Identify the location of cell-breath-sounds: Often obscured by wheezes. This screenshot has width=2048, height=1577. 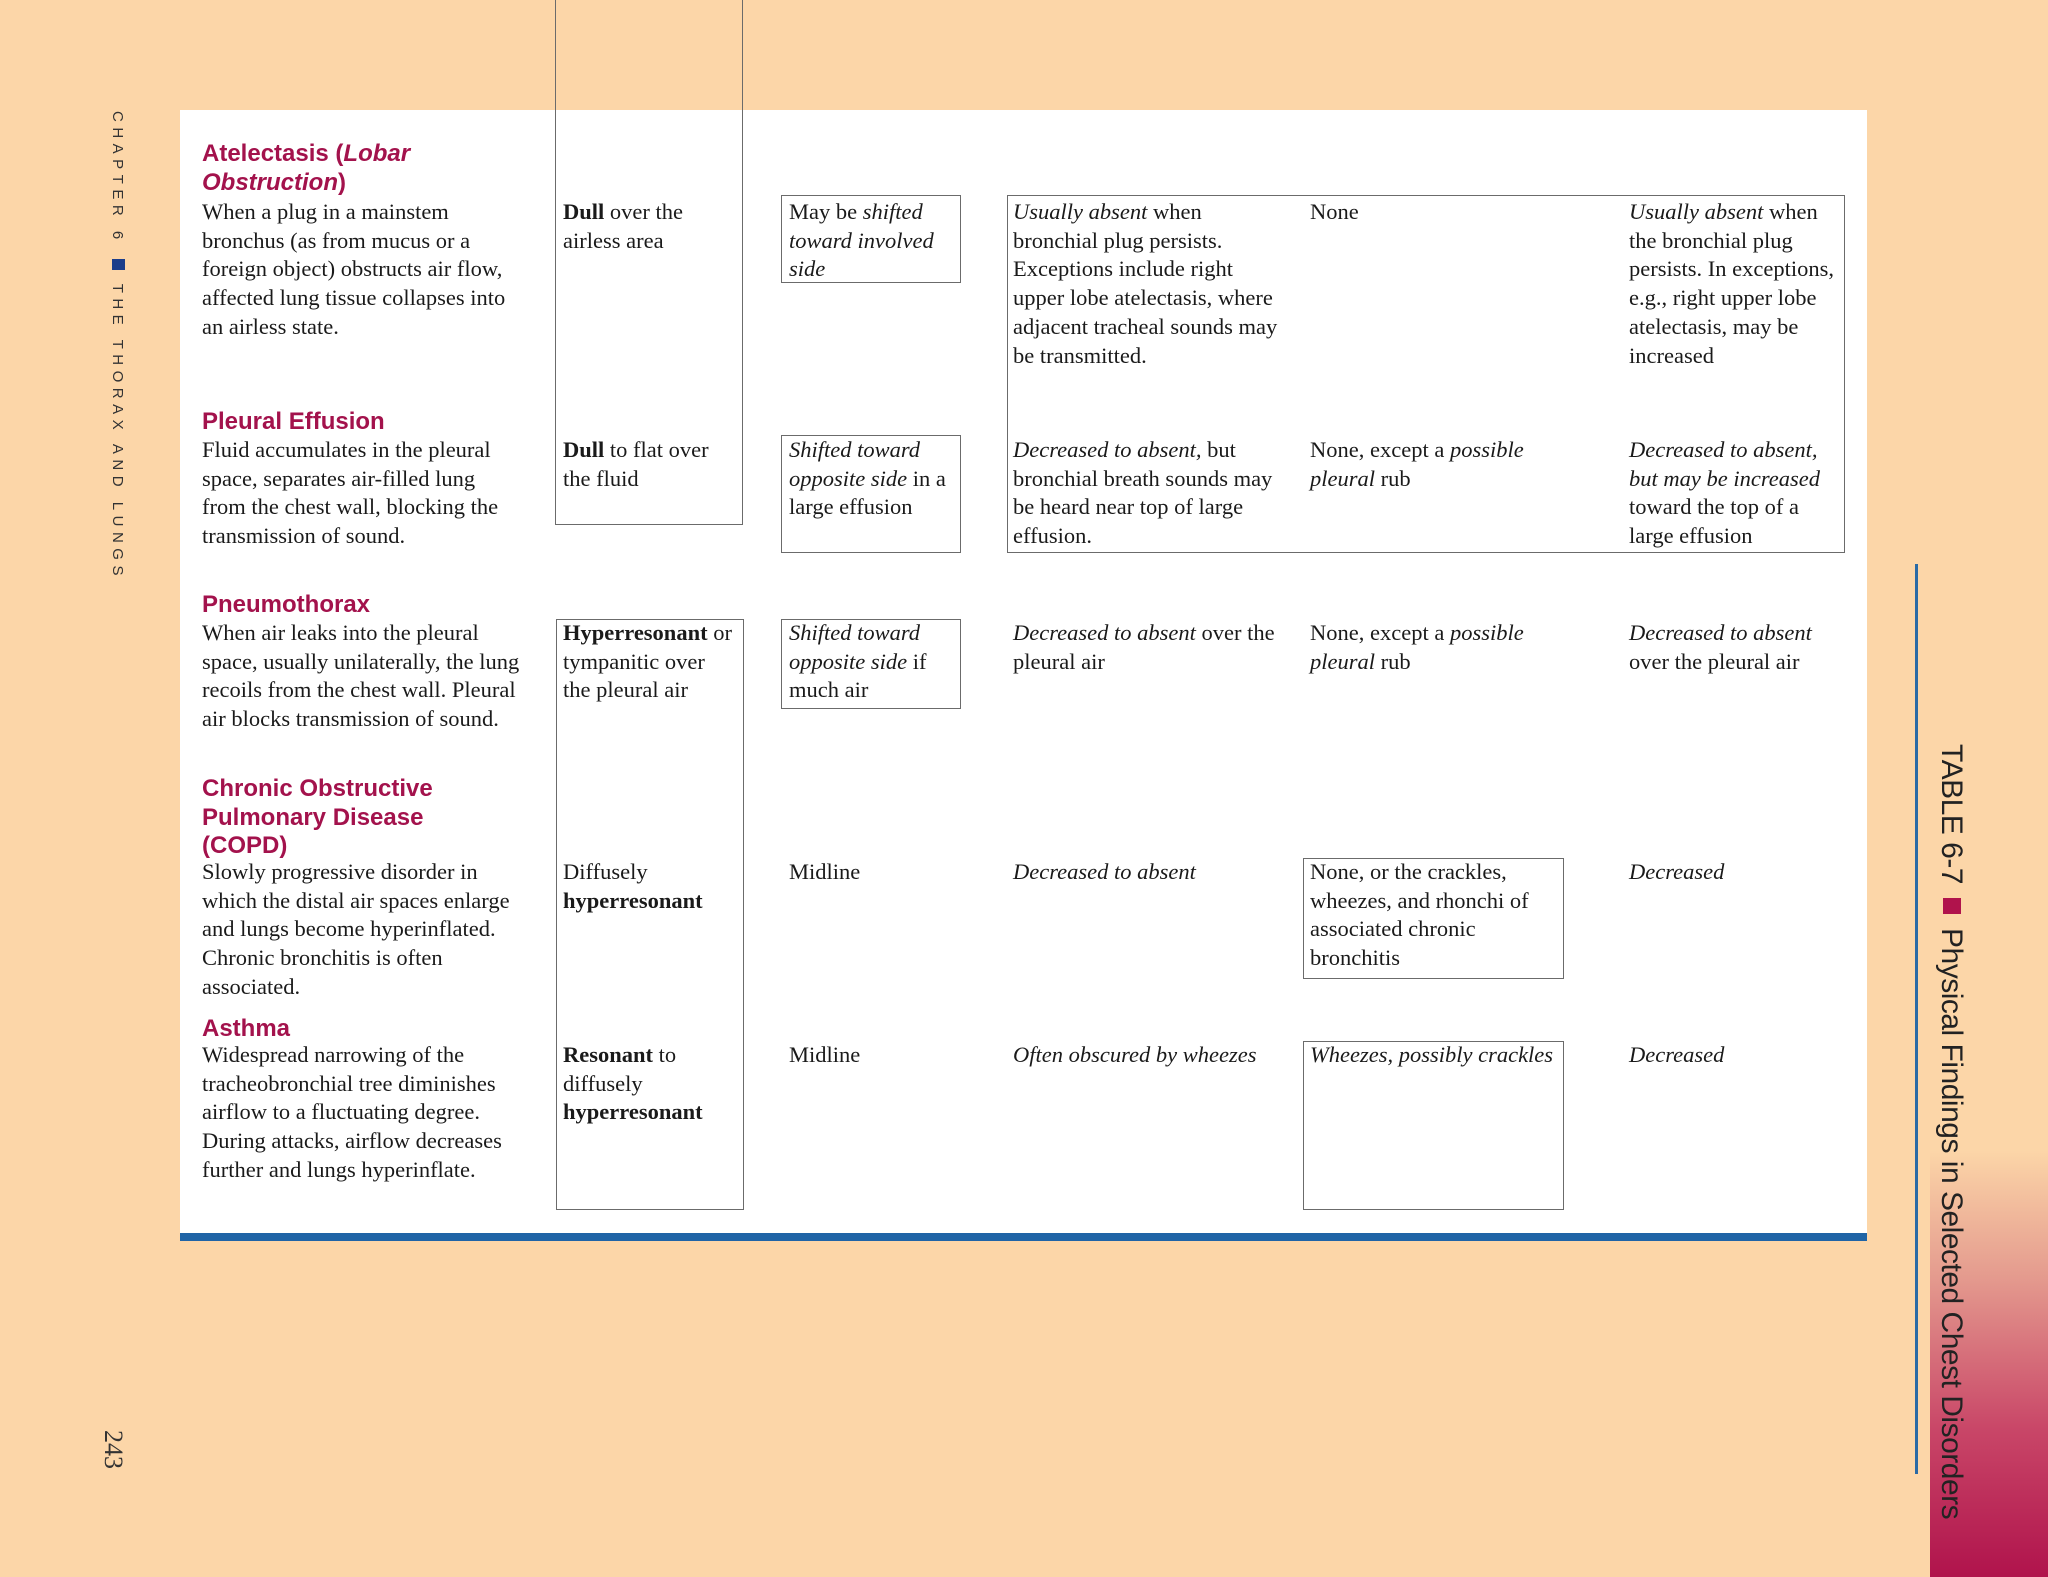
(1148, 1055).